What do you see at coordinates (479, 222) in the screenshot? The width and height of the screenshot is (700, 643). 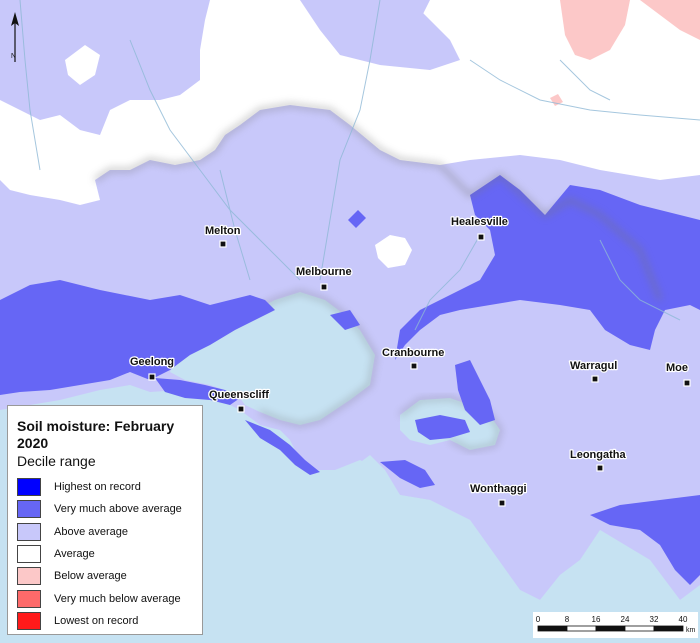 I see `town-label: Healesville` at bounding box center [479, 222].